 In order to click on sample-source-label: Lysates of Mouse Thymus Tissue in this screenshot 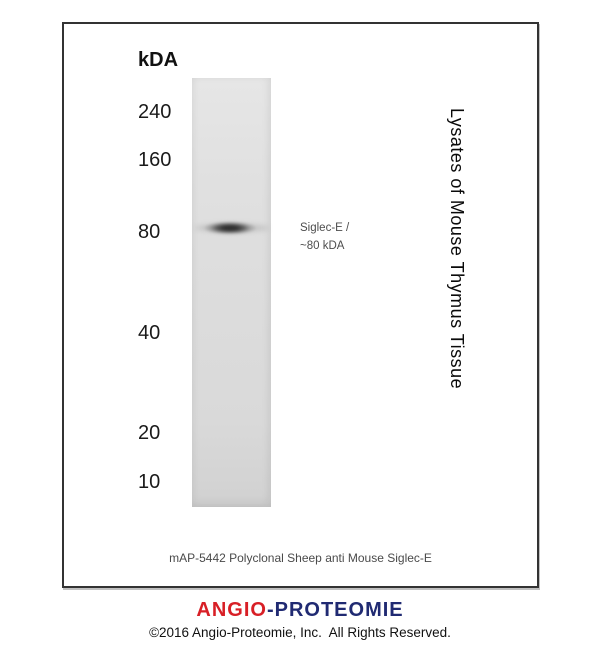, I will do `click(457, 249)`.